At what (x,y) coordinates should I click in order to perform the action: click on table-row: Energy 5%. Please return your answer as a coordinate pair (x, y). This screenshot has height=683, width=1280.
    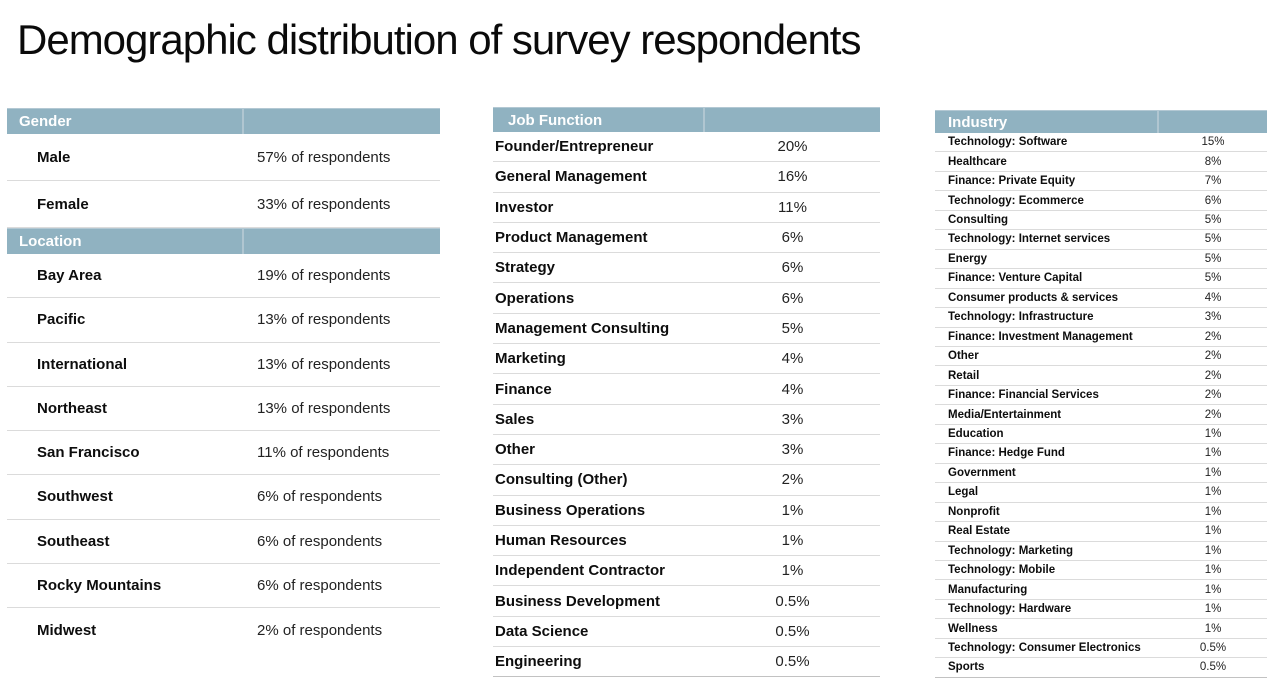
    Looking at the image, I should click on (1101, 260).